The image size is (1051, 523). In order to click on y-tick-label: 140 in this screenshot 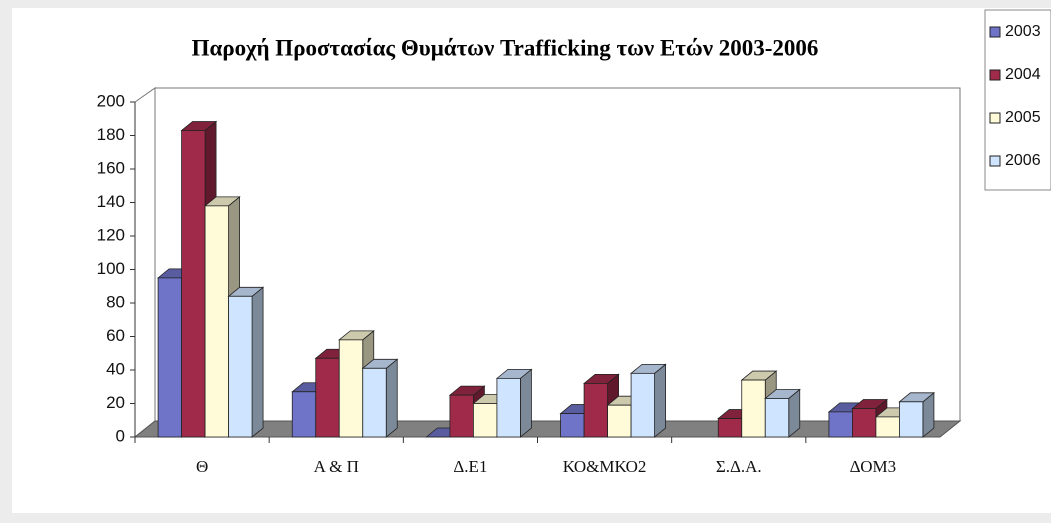, I will do `click(111, 201)`.